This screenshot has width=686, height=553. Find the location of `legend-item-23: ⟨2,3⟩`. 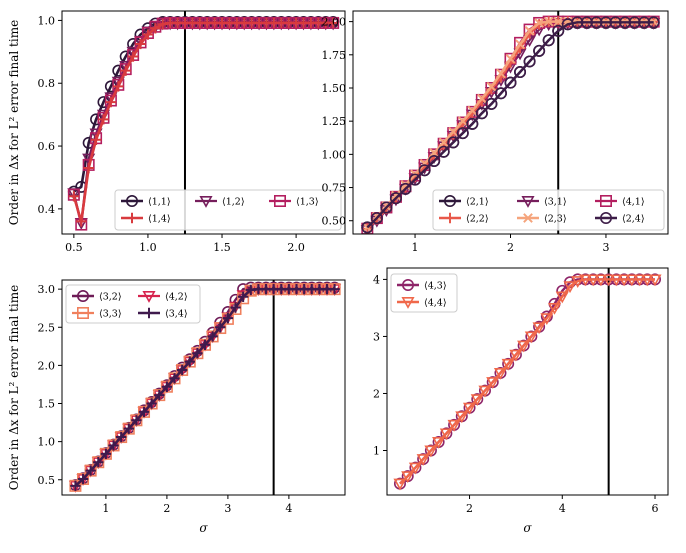

legend-item-23: ⟨2,3⟩ is located at coordinates (542, 219).